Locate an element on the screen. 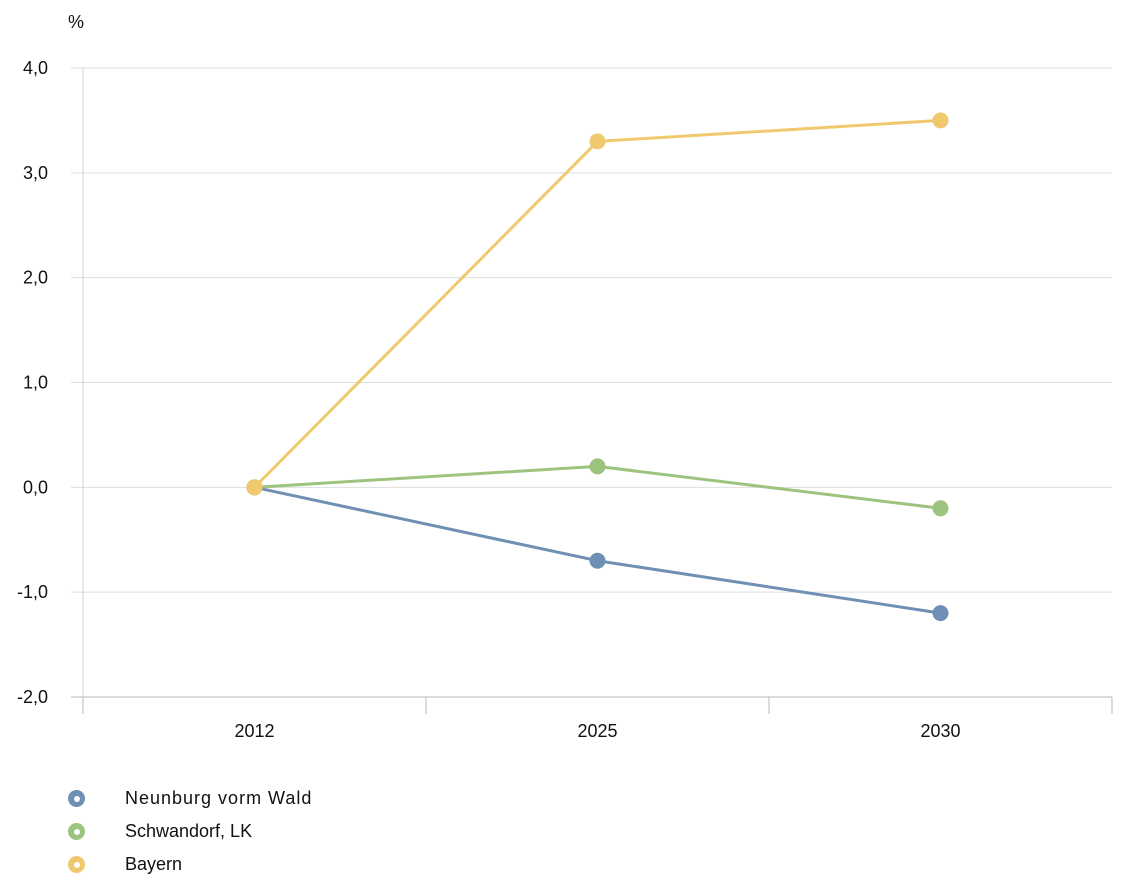  x-tick-label: 2012 is located at coordinates (254, 731).